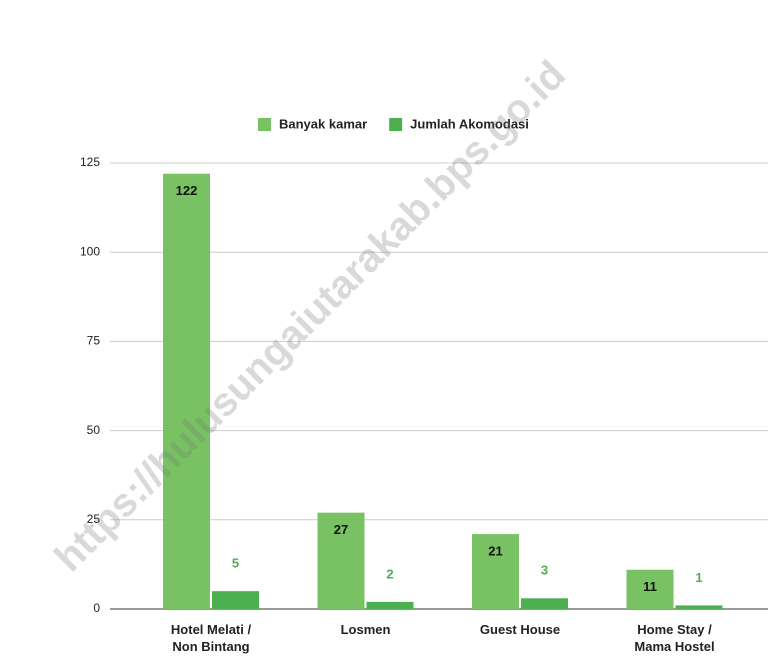 The image size is (768, 659). Describe the element at coordinates (674, 638) in the screenshot. I see `x-tick-label: Home Stay / Mama Hostel` at that location.